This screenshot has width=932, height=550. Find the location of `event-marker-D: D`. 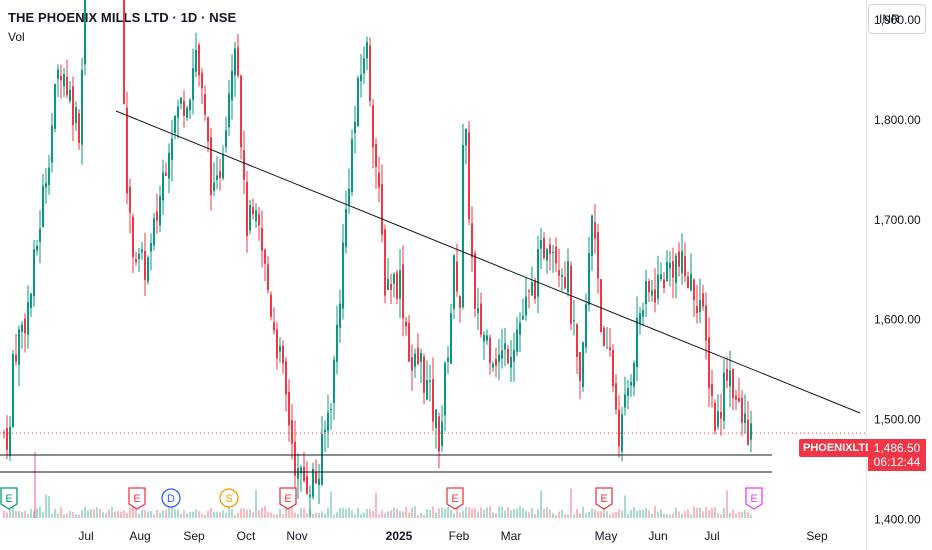

event-marker-D: D is located at coordinates (171, 498).